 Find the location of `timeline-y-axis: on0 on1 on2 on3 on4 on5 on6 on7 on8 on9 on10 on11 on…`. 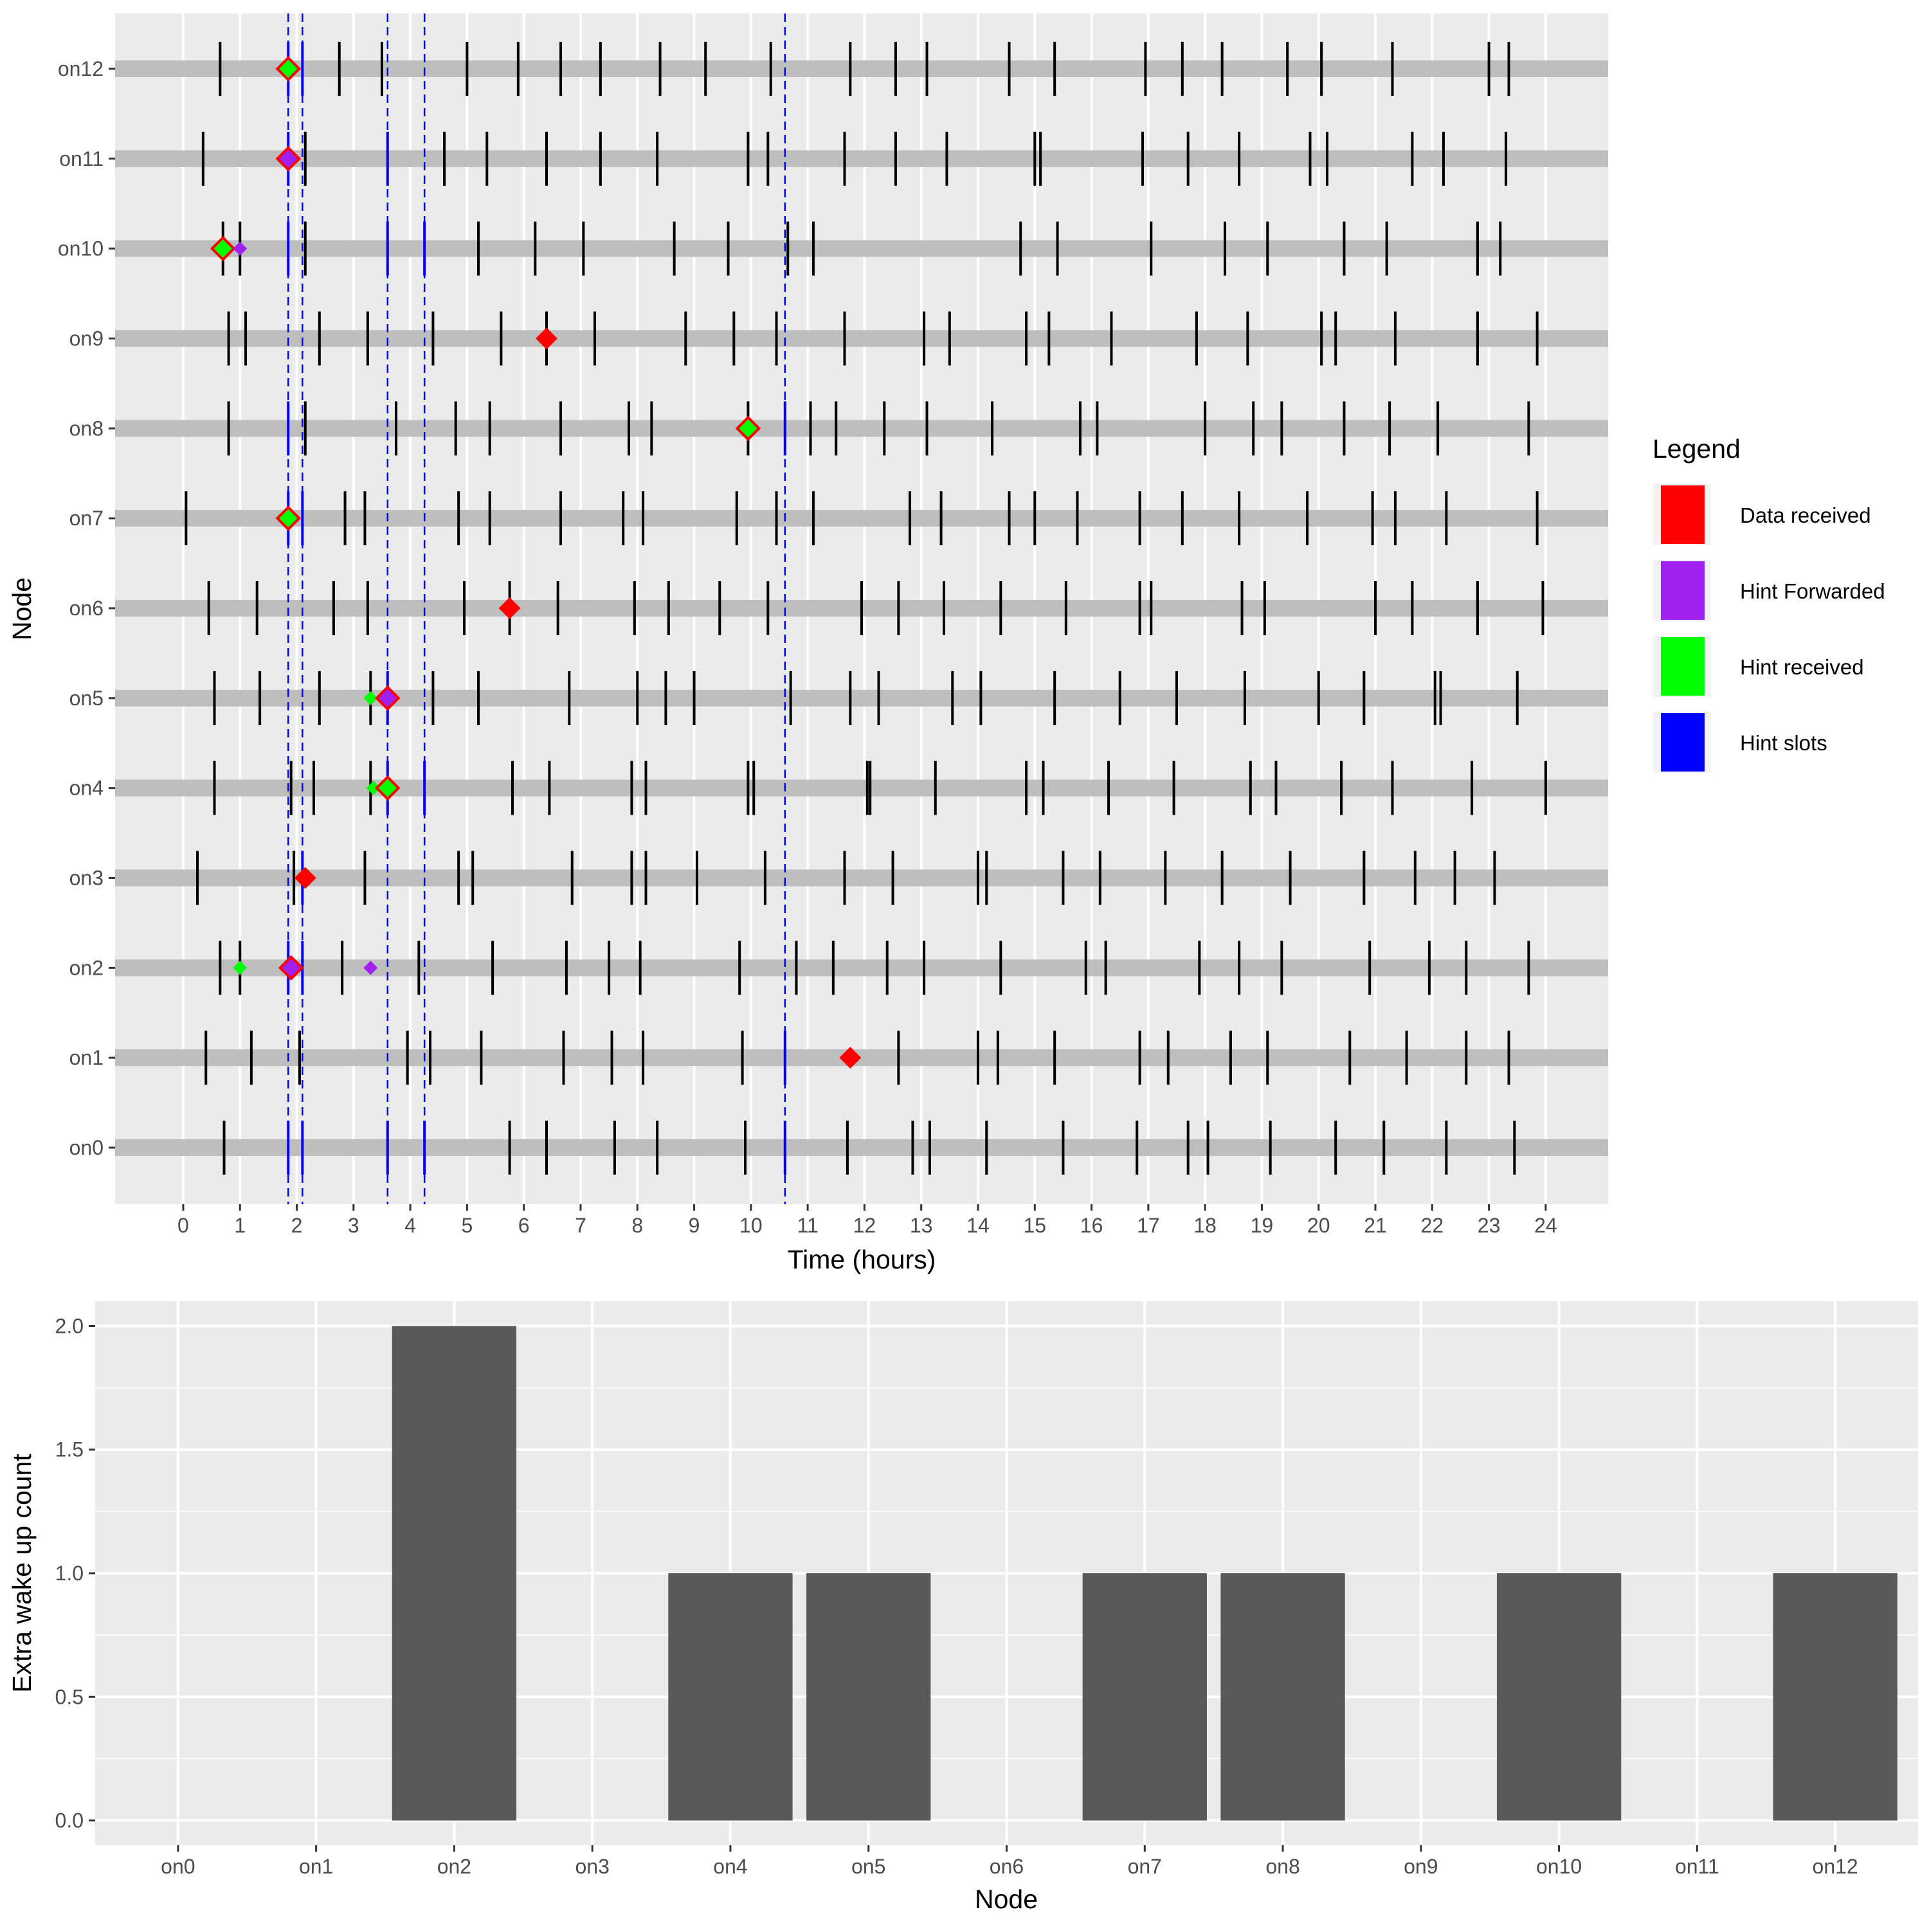

timeline-y-axis: on0 on1 on2 on3 on4 on5 on6 on7 on8 on9 on10 on11 on… is located at coordinates (86, 608).